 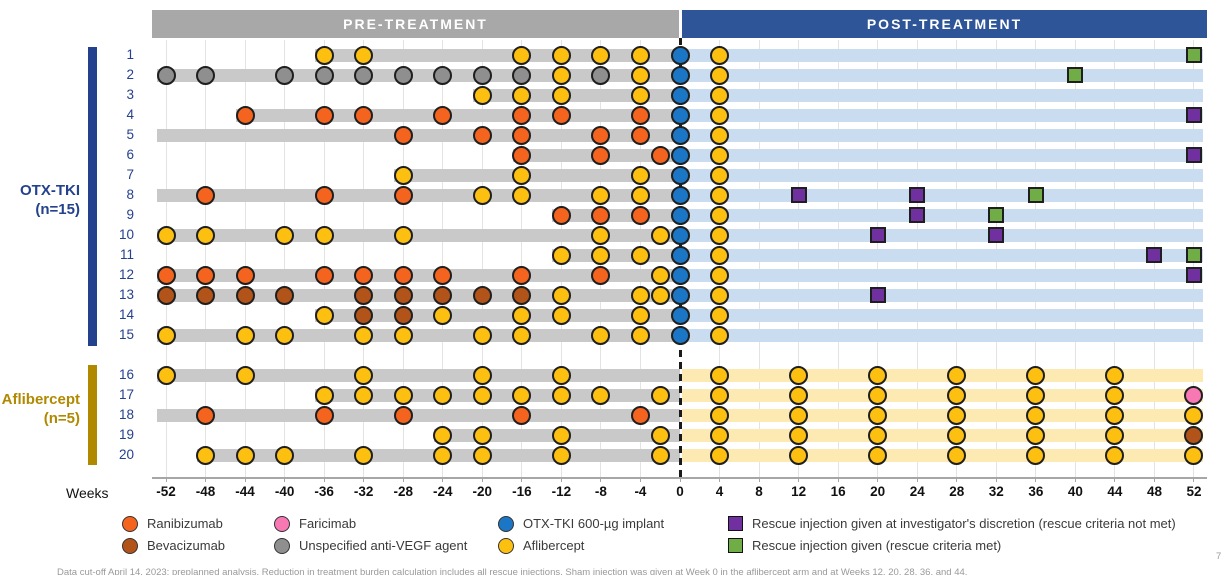 I want to click on axis-tick-label-week-48: 48, so click(x=1154, y=491).